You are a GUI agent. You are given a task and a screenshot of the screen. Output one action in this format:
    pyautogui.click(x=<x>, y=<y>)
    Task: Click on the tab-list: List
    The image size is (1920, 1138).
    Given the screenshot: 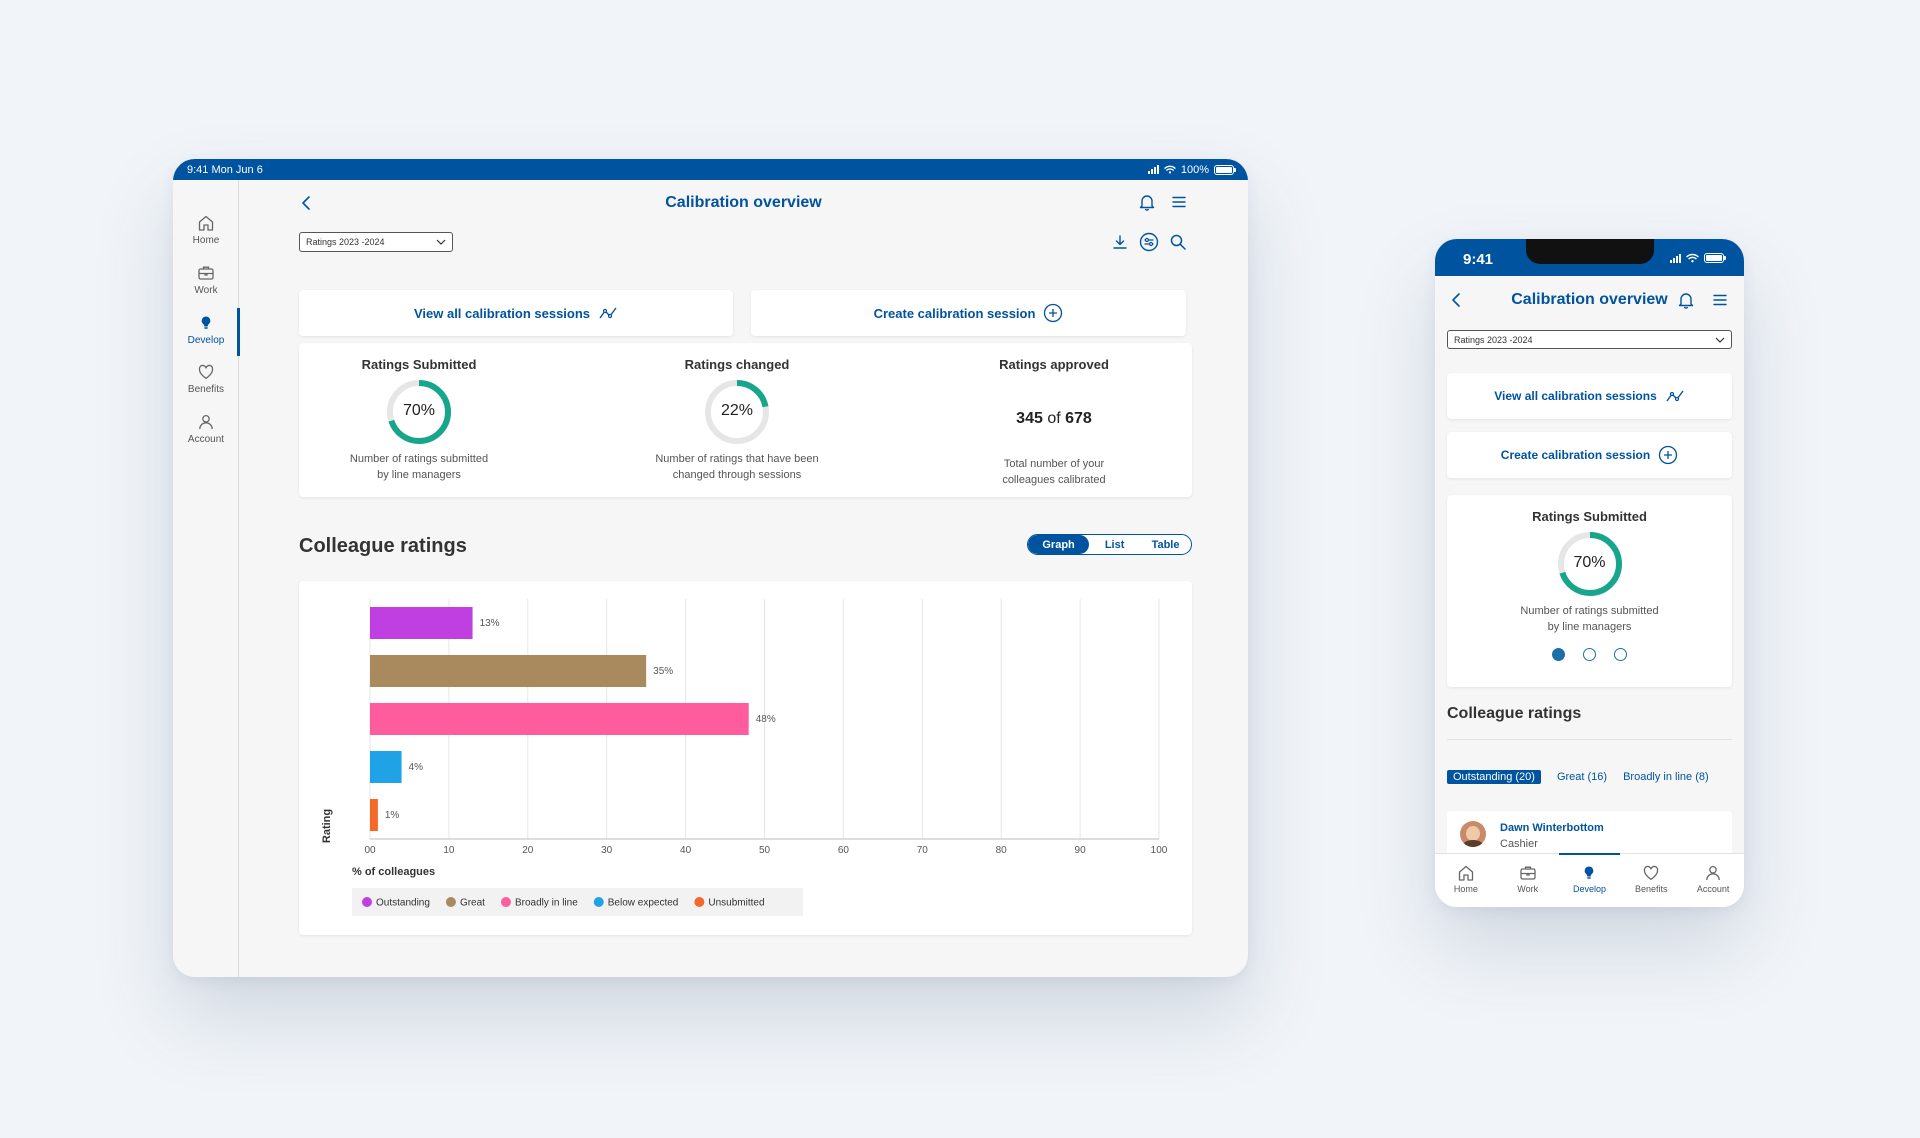 What is the action you would take?
    pyautogui.click(x=1114, y=544)
    